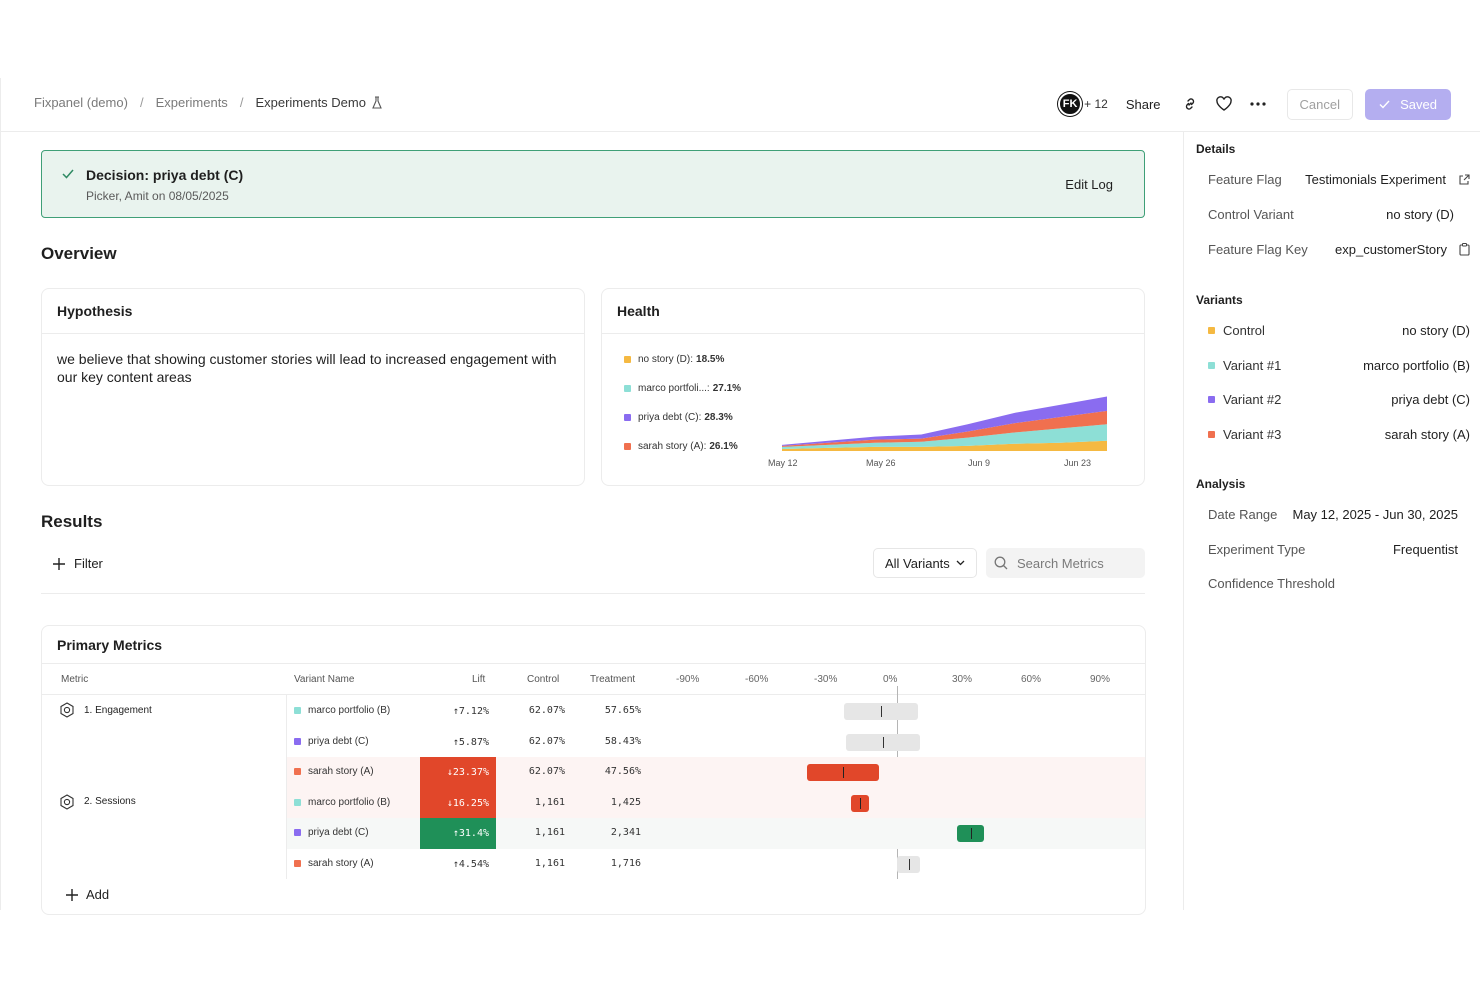 This screenshot has width=1480, height=987. I want to click on variant-key: Variant #1, so click(1244, 365).